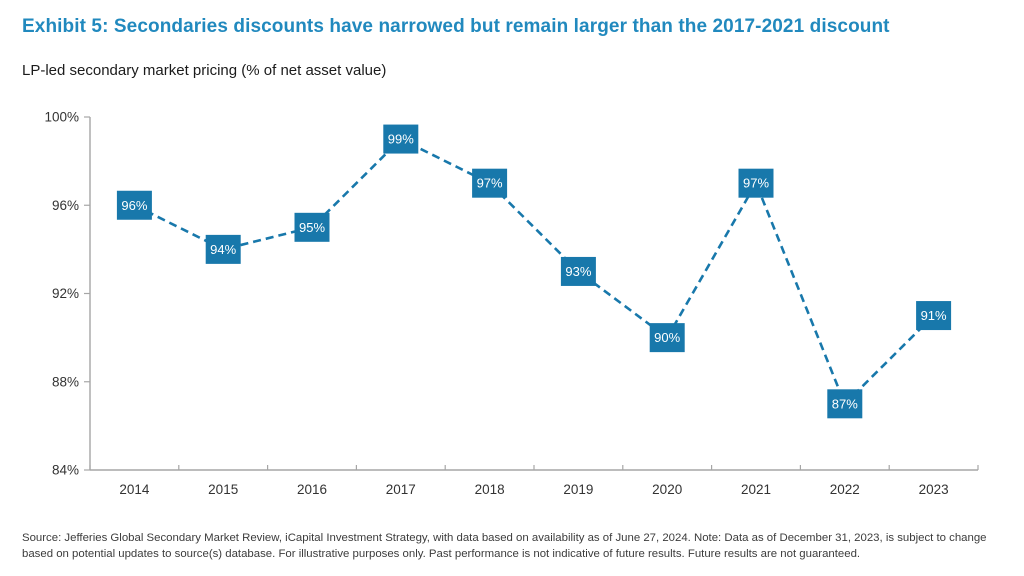  What do you see at coordinates (312, 489) in the screenshot?
I see `x-tick-label: 2016` at bounding box center [312, 489].